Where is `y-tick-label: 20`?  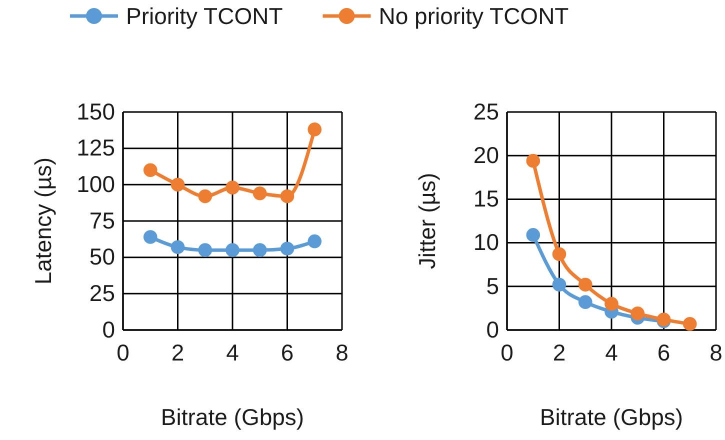 y-tick-label: 20 is located at coordinates (486, 155).